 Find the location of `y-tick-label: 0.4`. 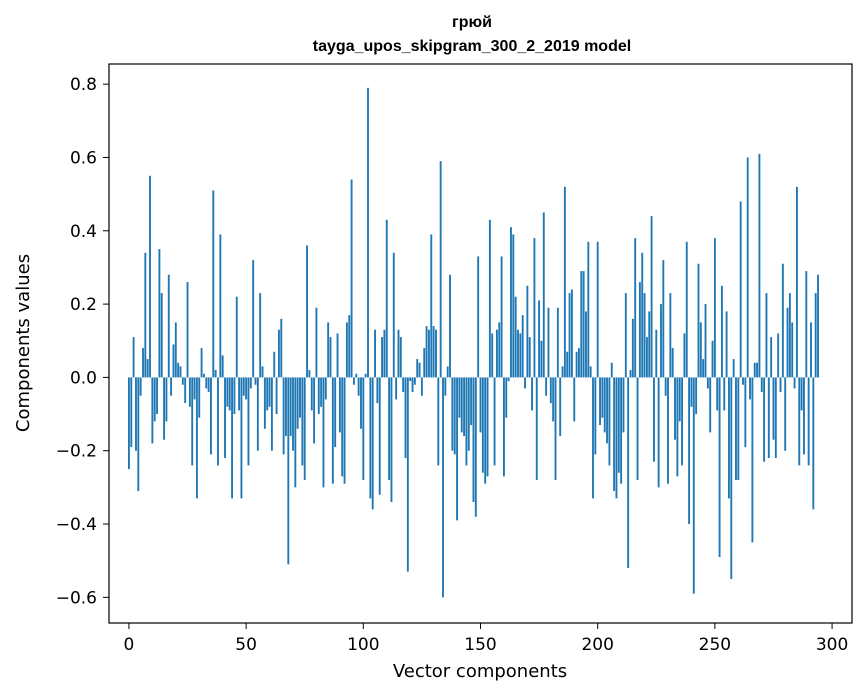

y-tick-label: 0.4 is located at coordinates (83, 232).